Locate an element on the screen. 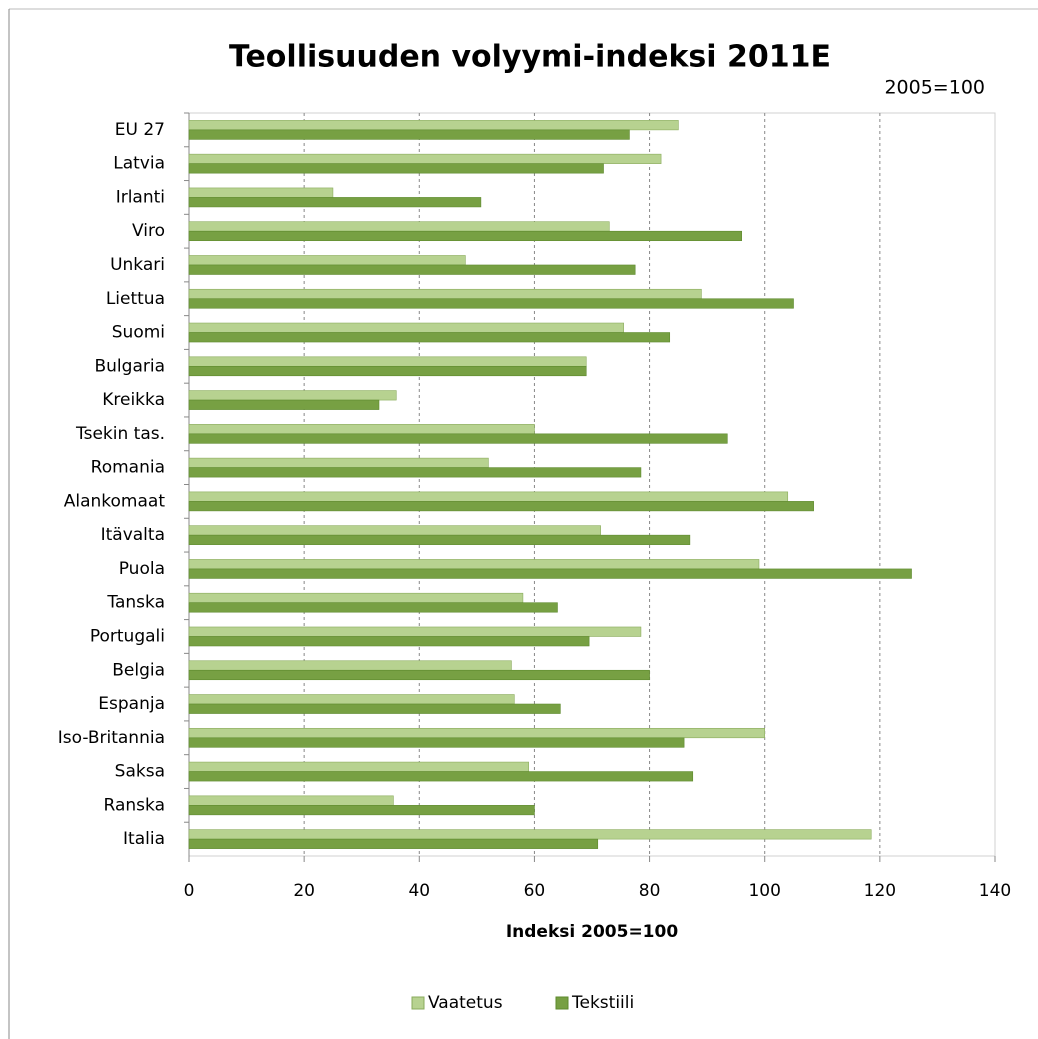 This screenshot has height=1039, width=1038. legend-label: Vaatetus is located at coordinates (465, 1003).